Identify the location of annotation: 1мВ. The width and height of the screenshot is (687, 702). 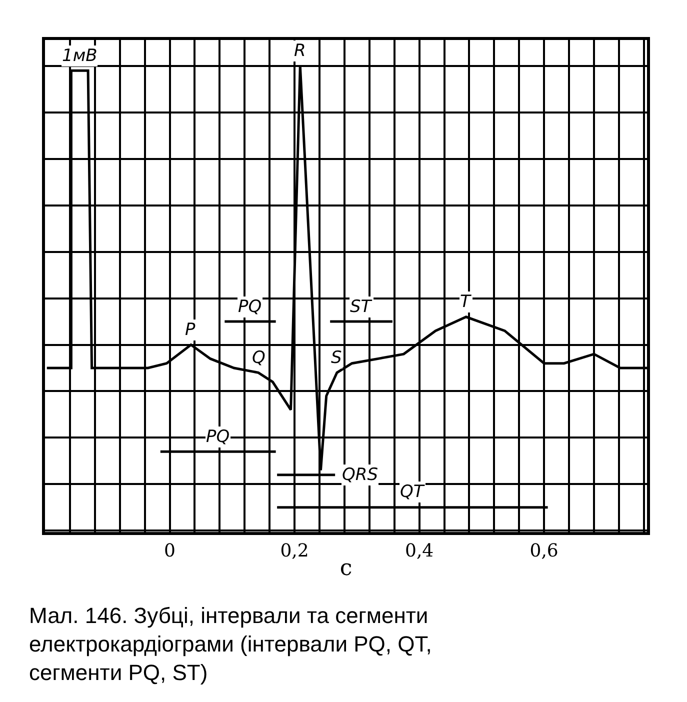
(80, 56).